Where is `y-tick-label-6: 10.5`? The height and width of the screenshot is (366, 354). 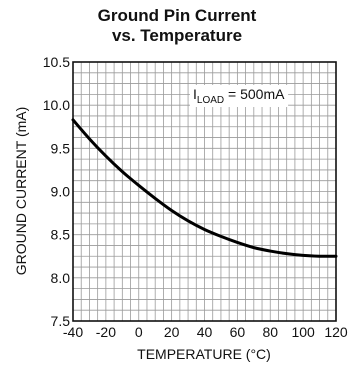 y-tick-label-6: 10.5 is located at coordinates (56, 62).